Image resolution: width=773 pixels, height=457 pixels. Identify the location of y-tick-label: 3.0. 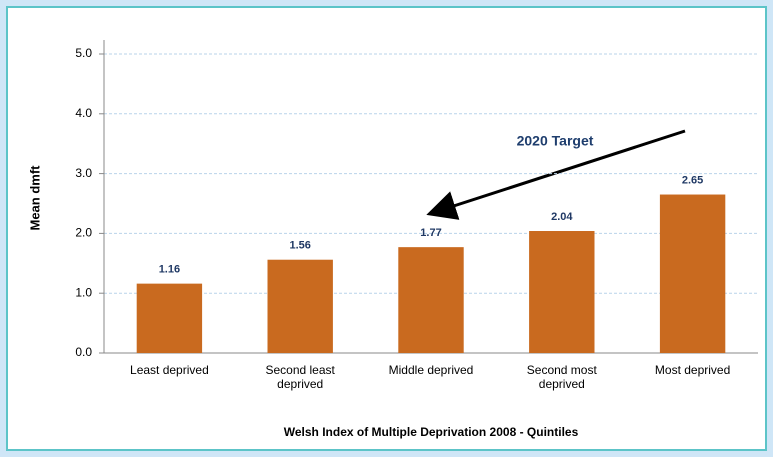
(83, 173).